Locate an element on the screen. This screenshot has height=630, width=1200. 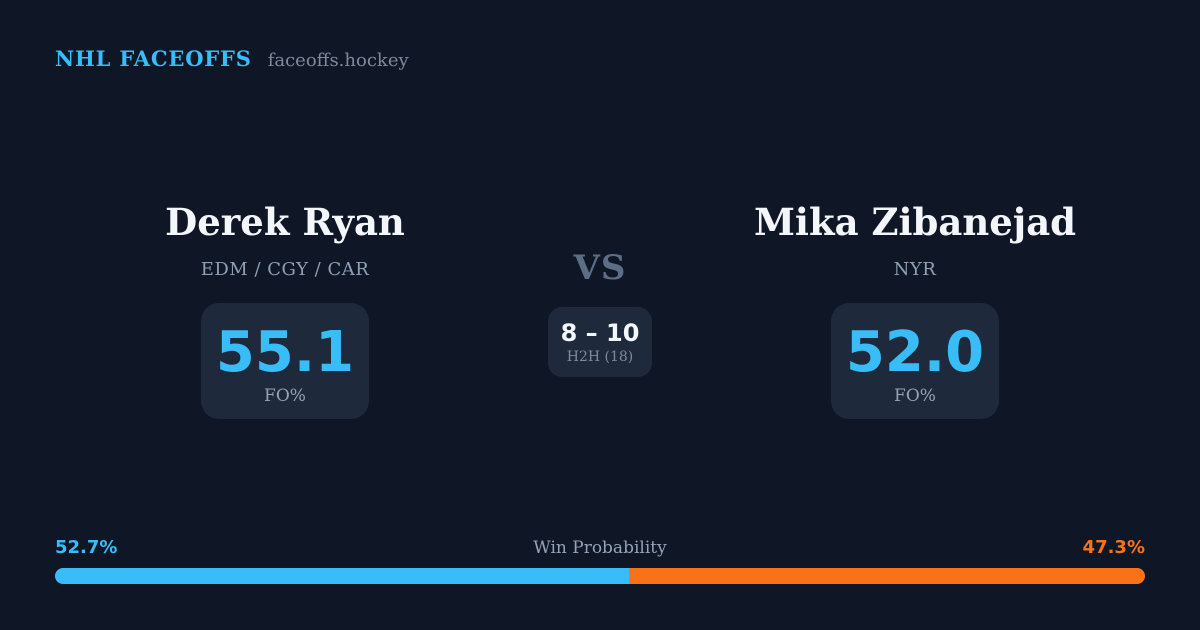
win-probability-bar is located at coordinates (600, 576).